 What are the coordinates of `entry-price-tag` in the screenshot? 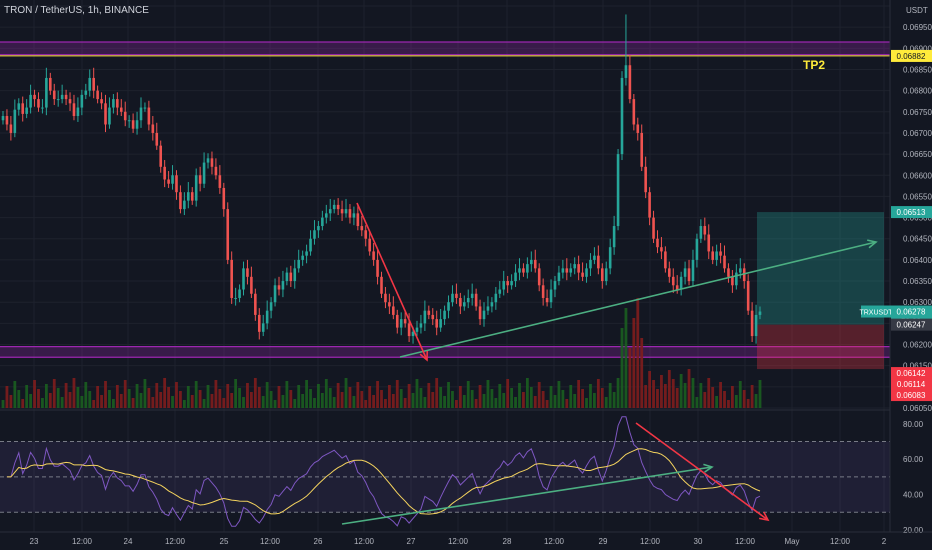 It's located at (911, 324).